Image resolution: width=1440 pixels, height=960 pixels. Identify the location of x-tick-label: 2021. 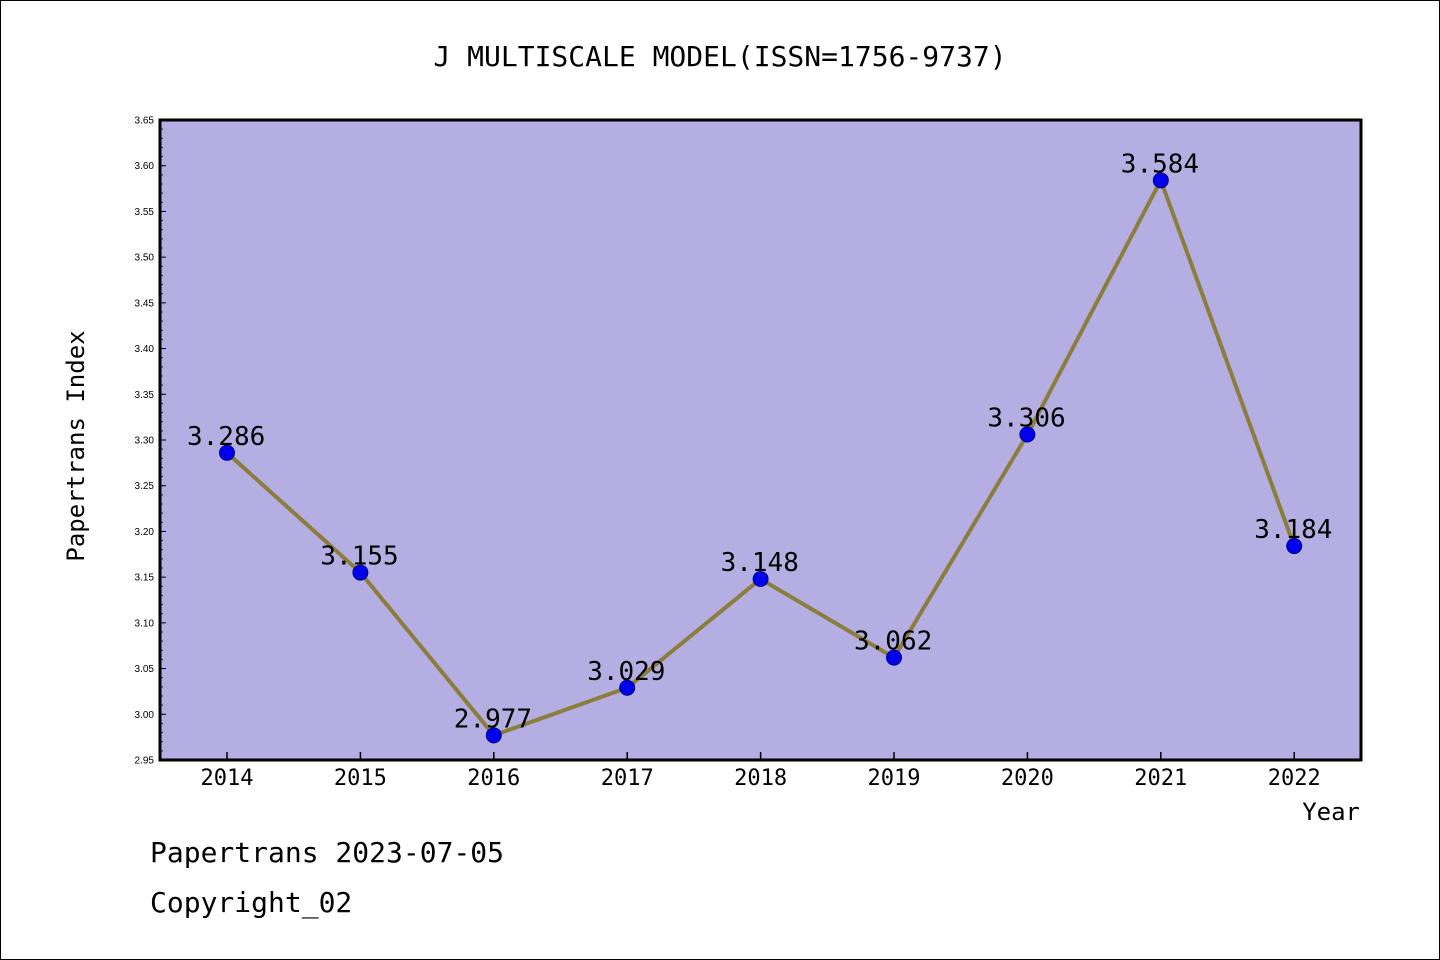
(1160, 778).